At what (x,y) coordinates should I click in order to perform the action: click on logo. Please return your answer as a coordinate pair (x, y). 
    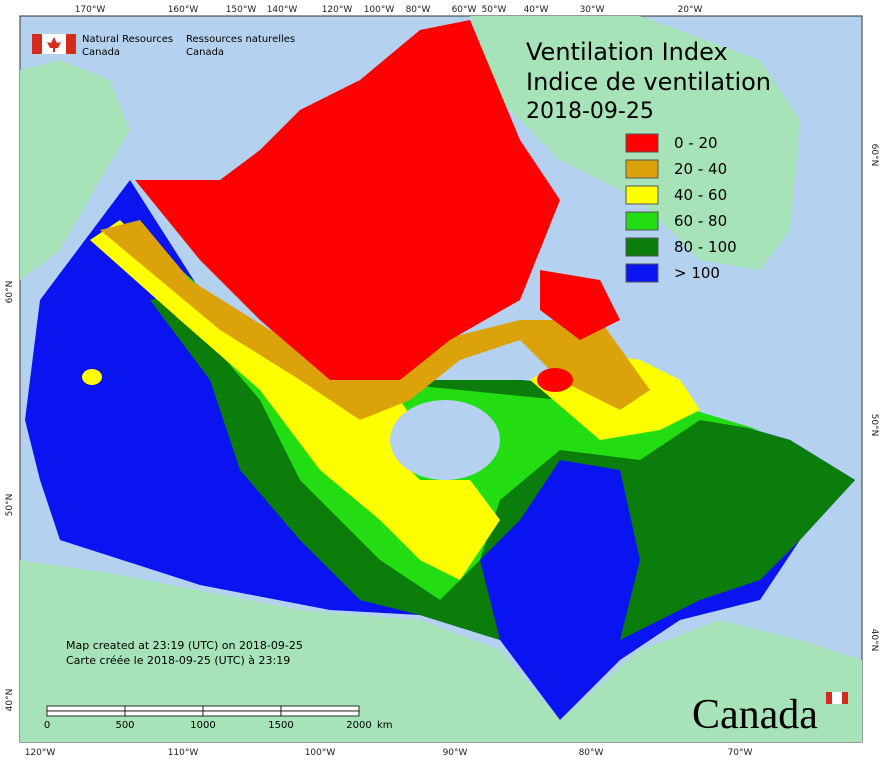
    Looking at the image, I should click on (54, 44).